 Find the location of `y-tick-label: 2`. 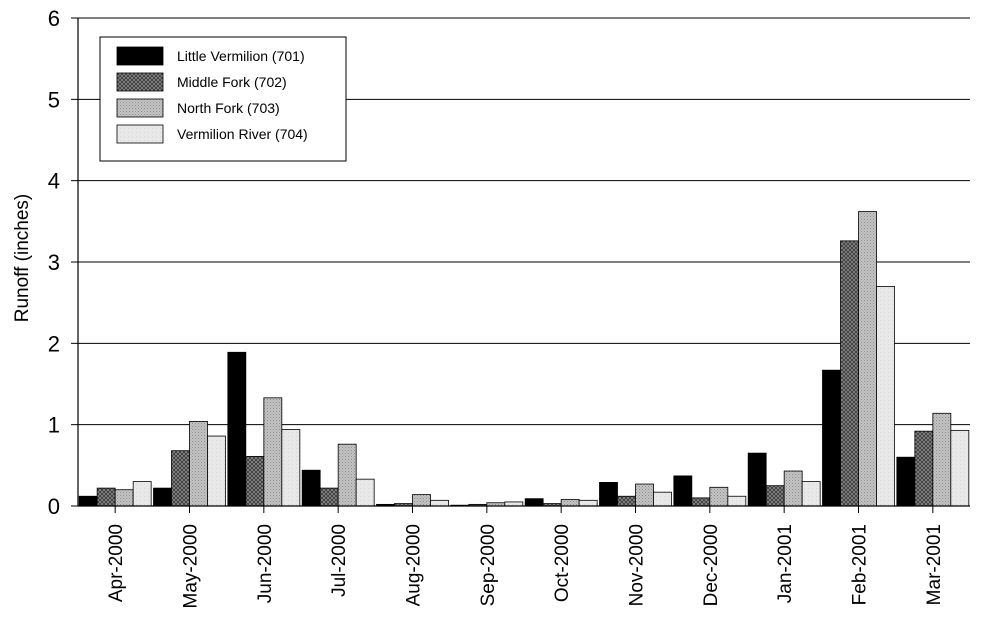

y-tick-label: 2 is located at coordinates (54, 343).